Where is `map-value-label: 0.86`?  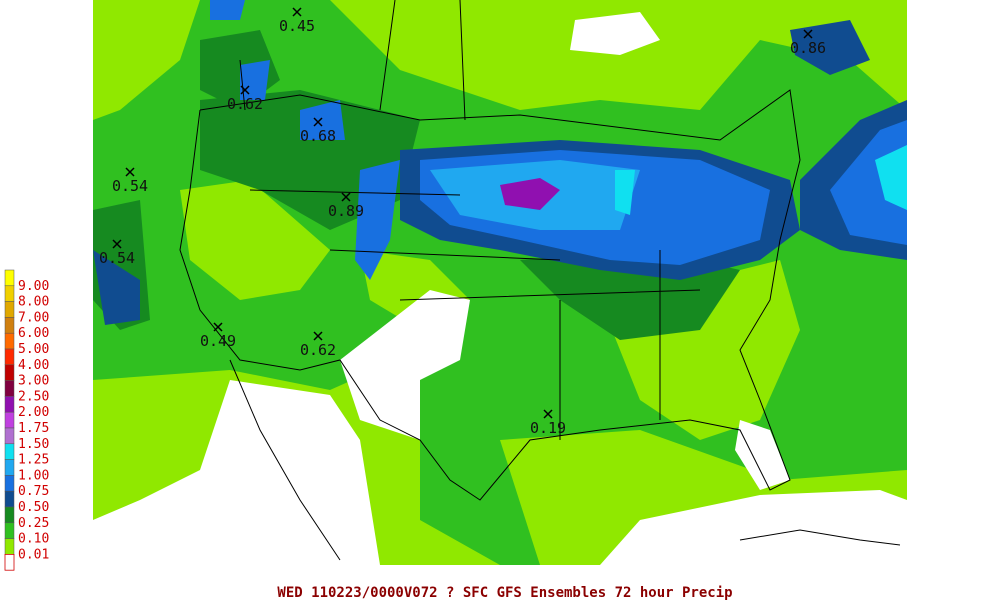 map-value-label: 0.86 is located at coordinates (808, 48).